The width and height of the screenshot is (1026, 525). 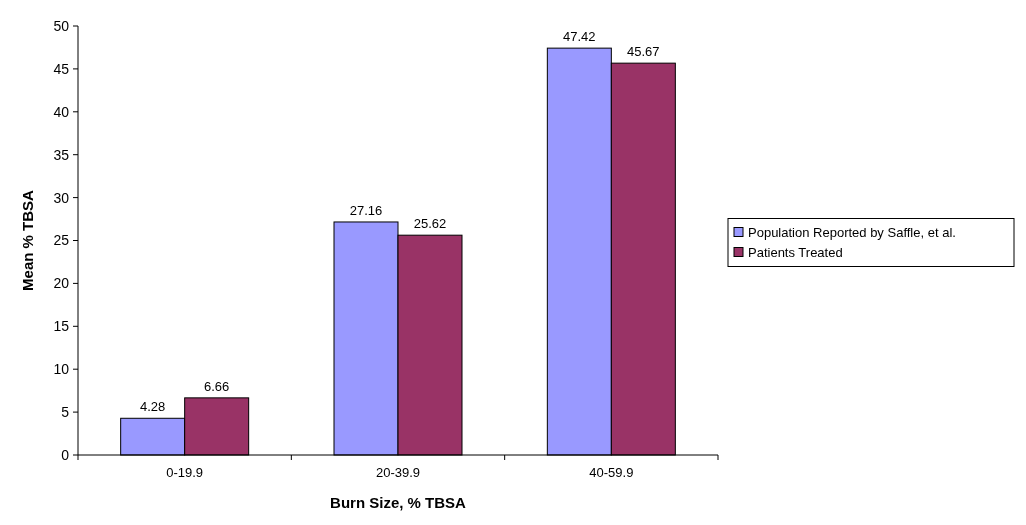 What do you see at coordinates (185, 472) in the screenshot?
I see `x-tick-label: 0-19.9` at bounding box center [185, 472].